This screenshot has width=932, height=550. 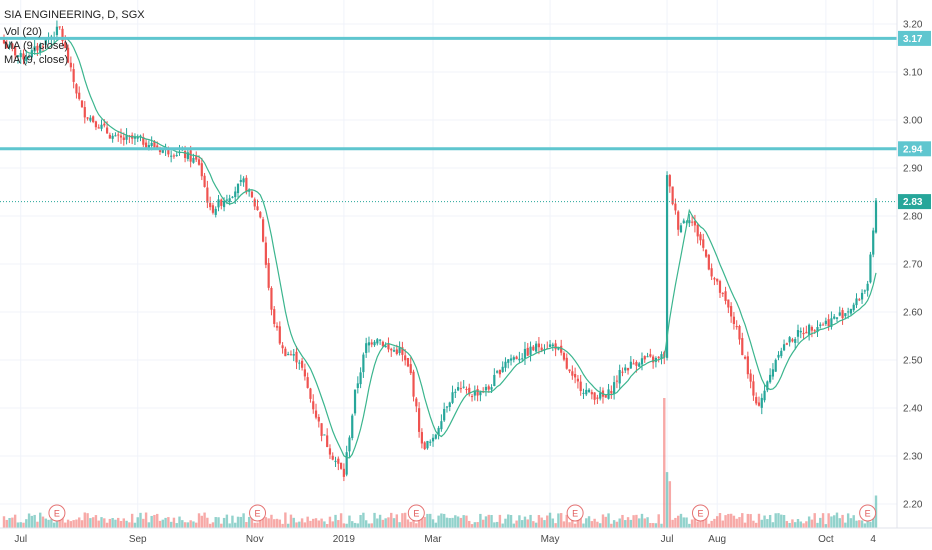 What do you see at coordinates (913, 505) in the screenshot?
I see `y-tick-label: 2.20` at bounding box center [913, 505].